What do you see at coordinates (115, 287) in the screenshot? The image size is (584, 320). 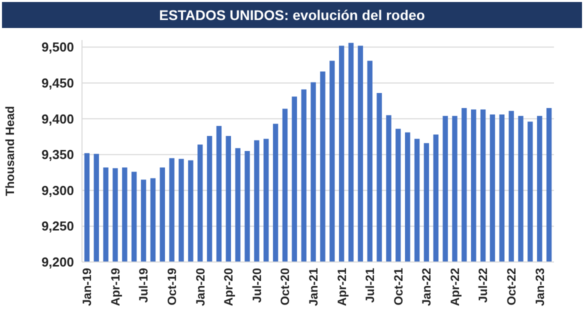 I see `x-tick-label: Apr-19` at bounding box center [115, 287].